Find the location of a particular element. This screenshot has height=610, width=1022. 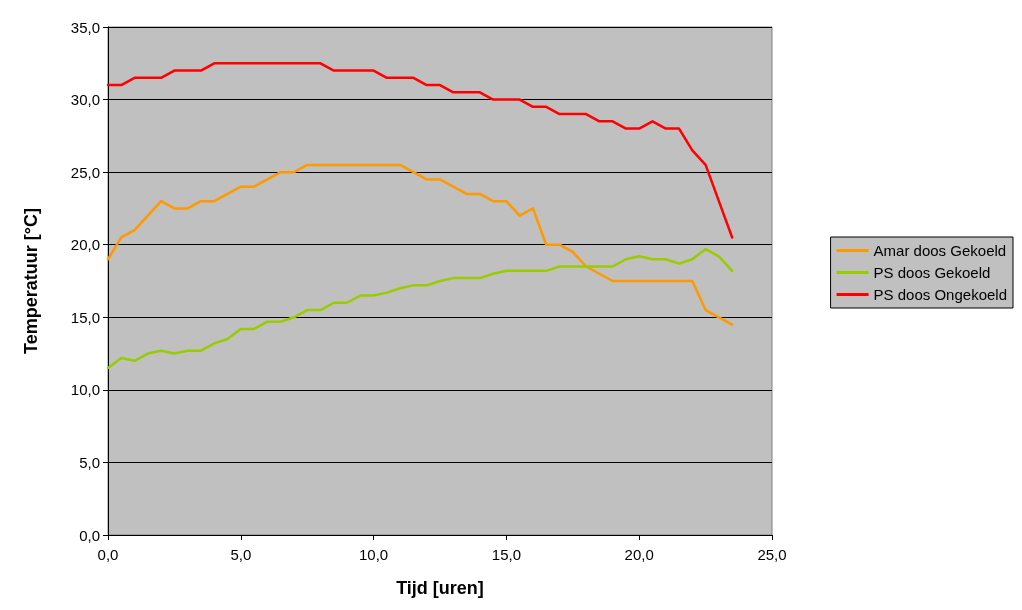

y-axis-title: Temperatuur [°C] is located at coordinates (31, 281).